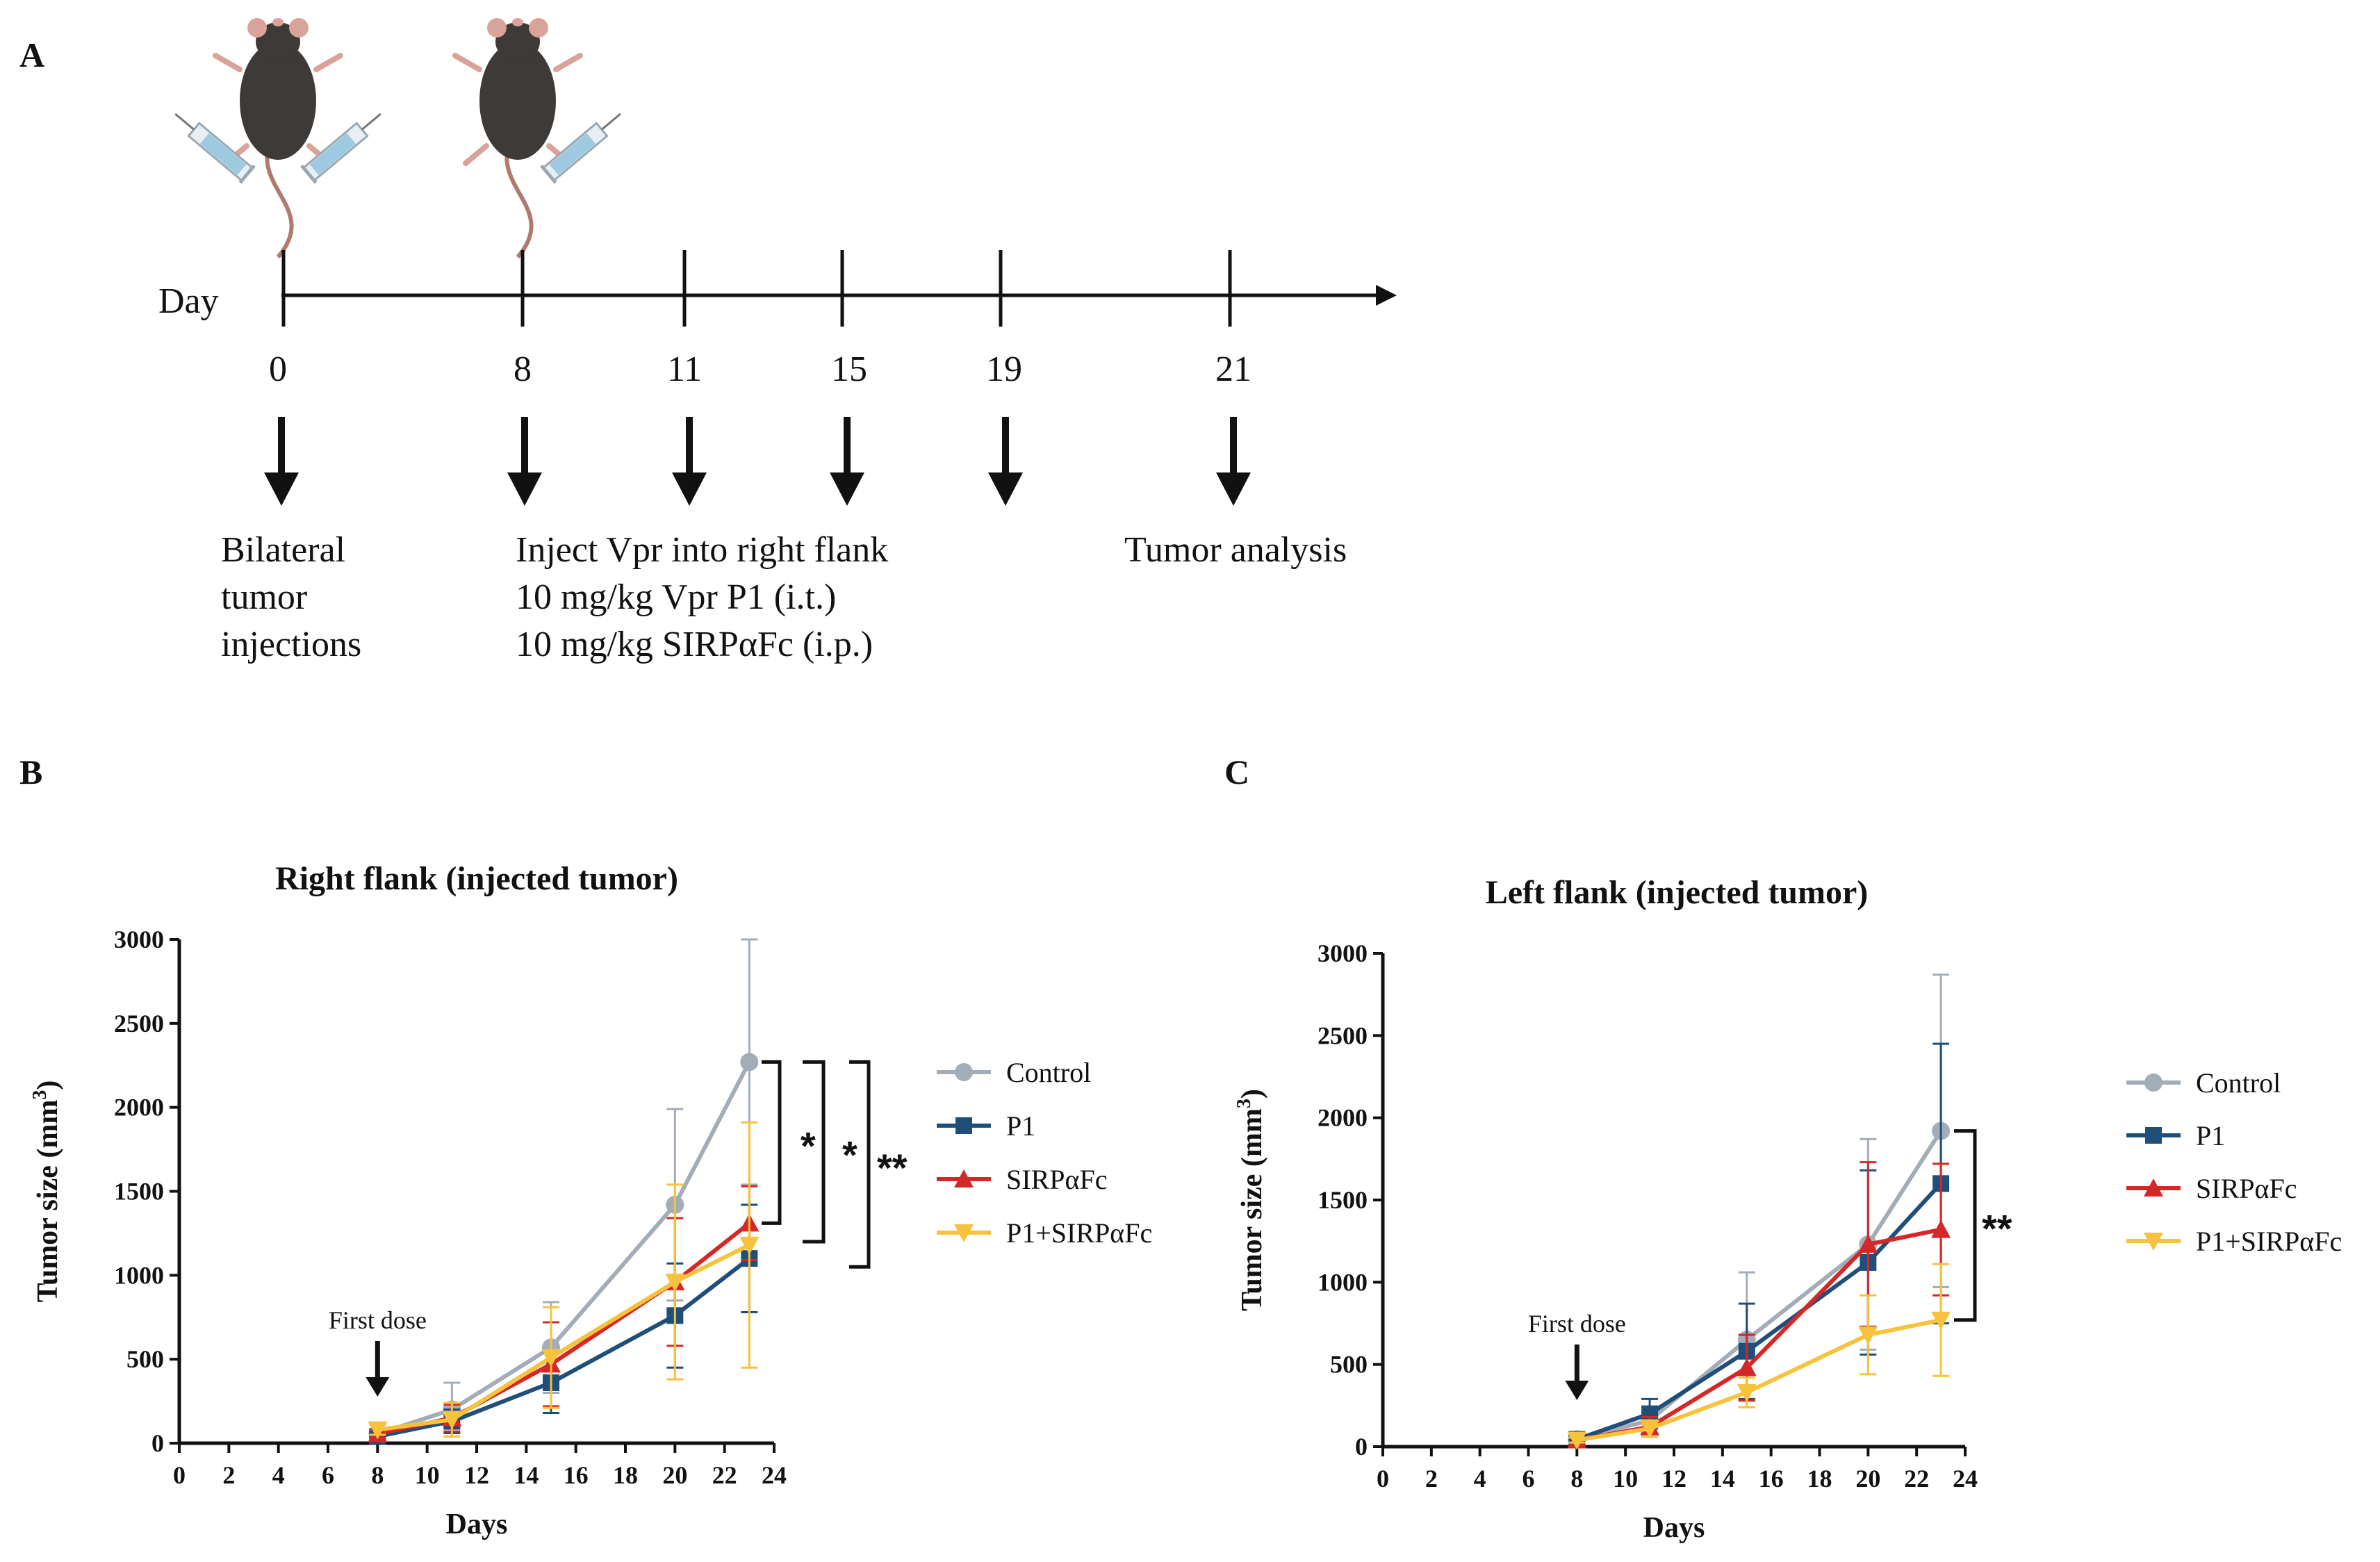 The width and height of the screenshot is (2380, 1562). What do you see at coordinates (46, 1191) in the screenshot?
I see `y-axis-label: Tumor size (mm3)` at bounding box center [46, 1191].